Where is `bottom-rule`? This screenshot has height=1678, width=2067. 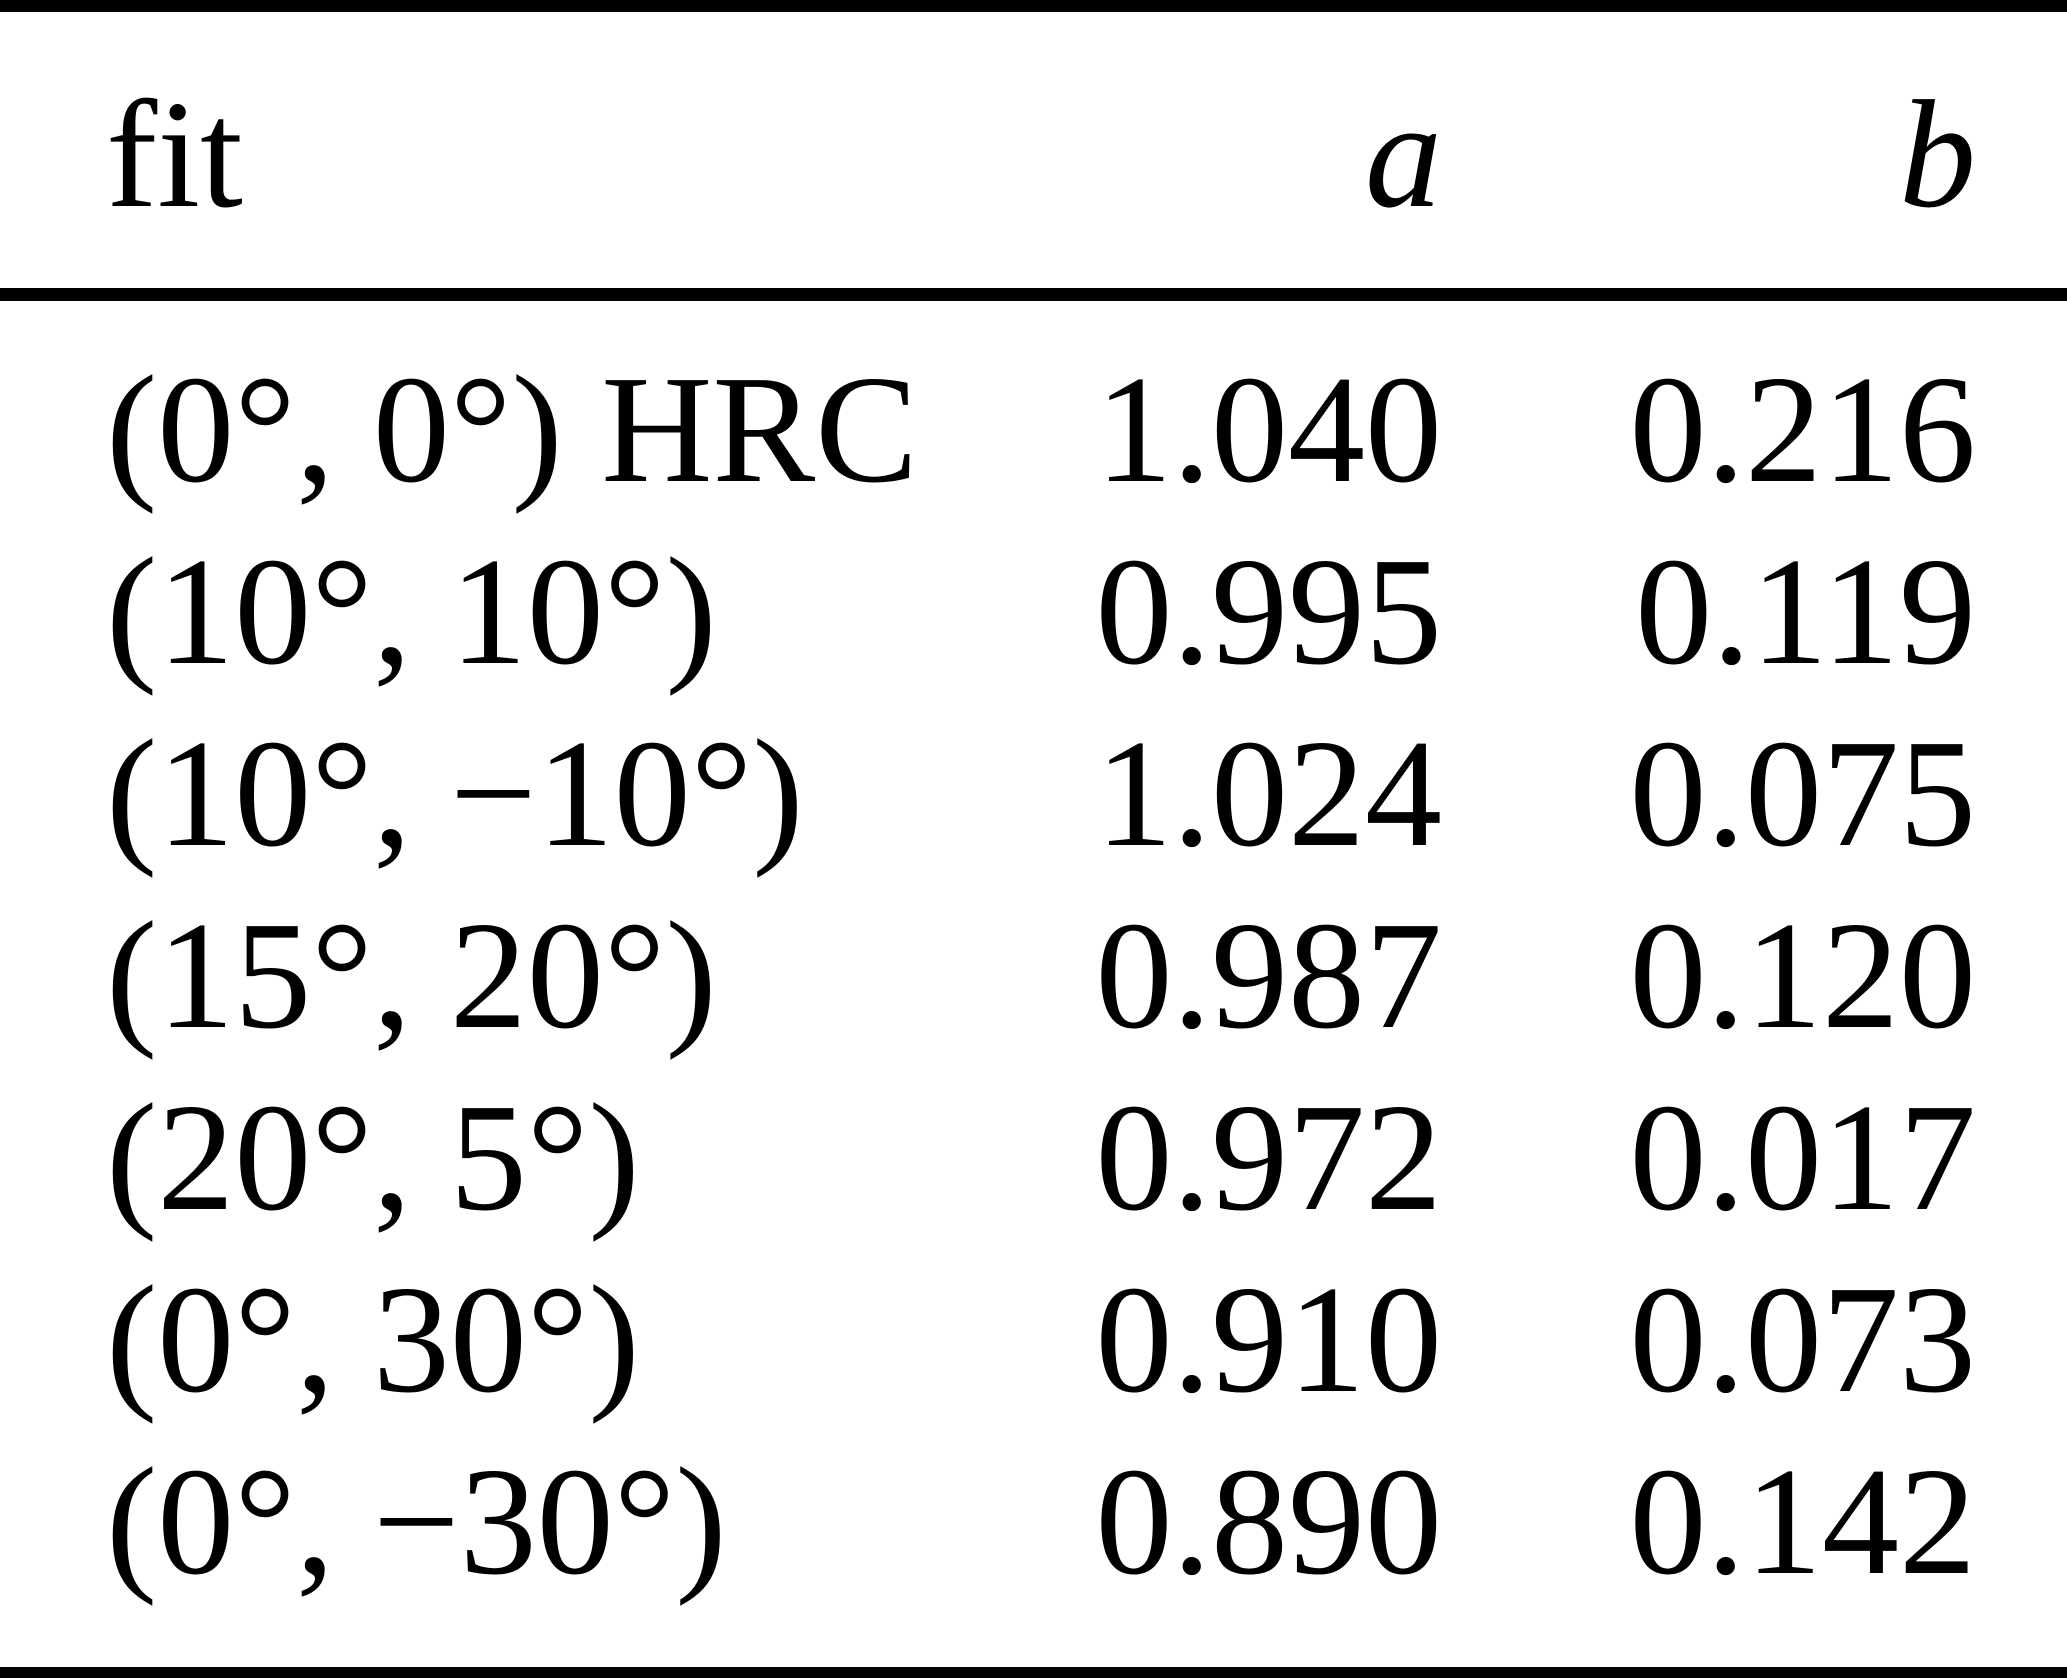 bottom-rule is located at coordinates (1033, 1672).